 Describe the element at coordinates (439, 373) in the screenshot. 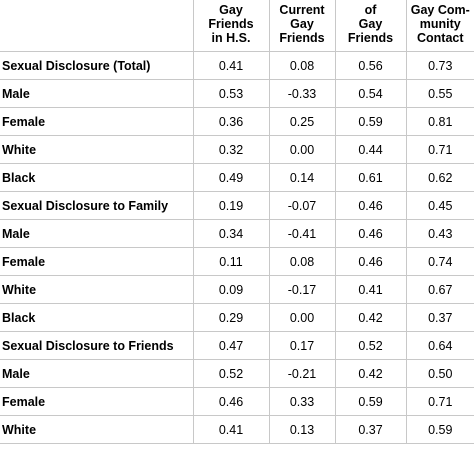

I see `table-cell: 0.50` at that location.